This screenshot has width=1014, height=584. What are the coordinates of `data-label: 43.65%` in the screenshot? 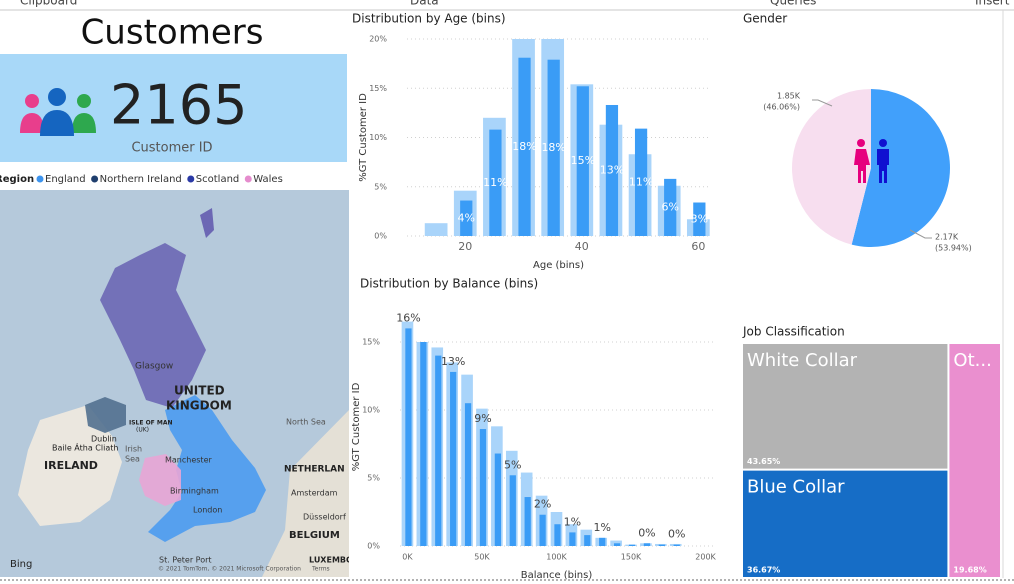 It's located at (763, 461).